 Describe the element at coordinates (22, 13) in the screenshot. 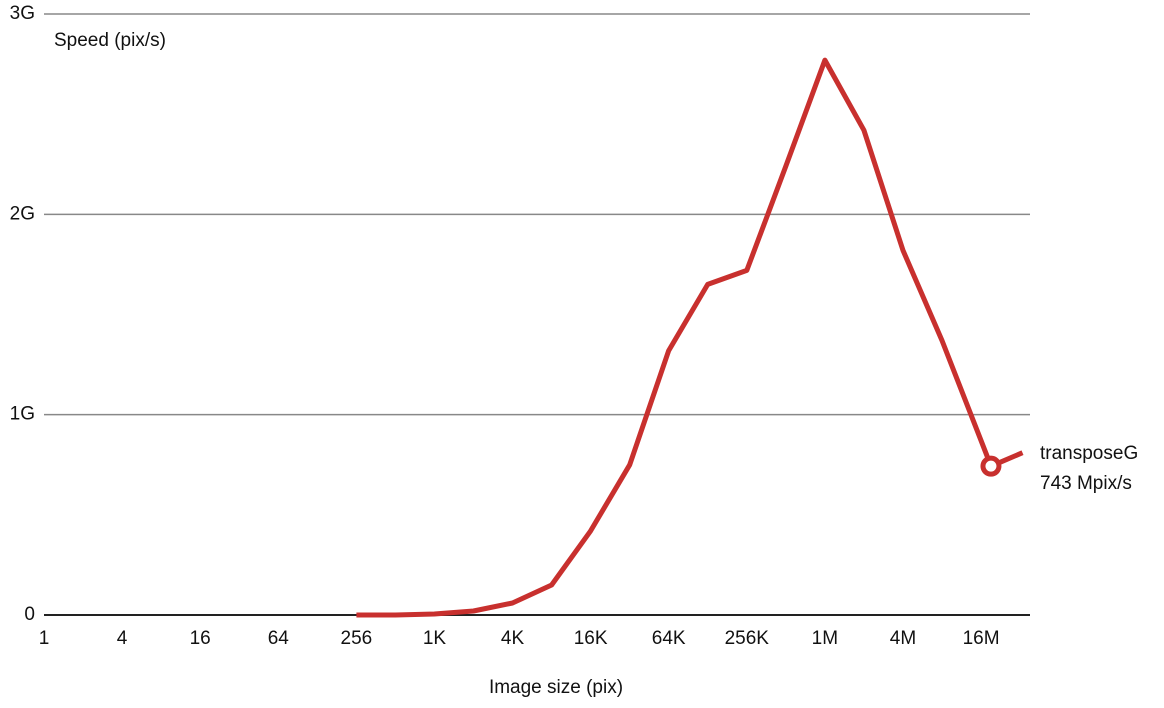

I see `y-tick-label: 3G` at that location.